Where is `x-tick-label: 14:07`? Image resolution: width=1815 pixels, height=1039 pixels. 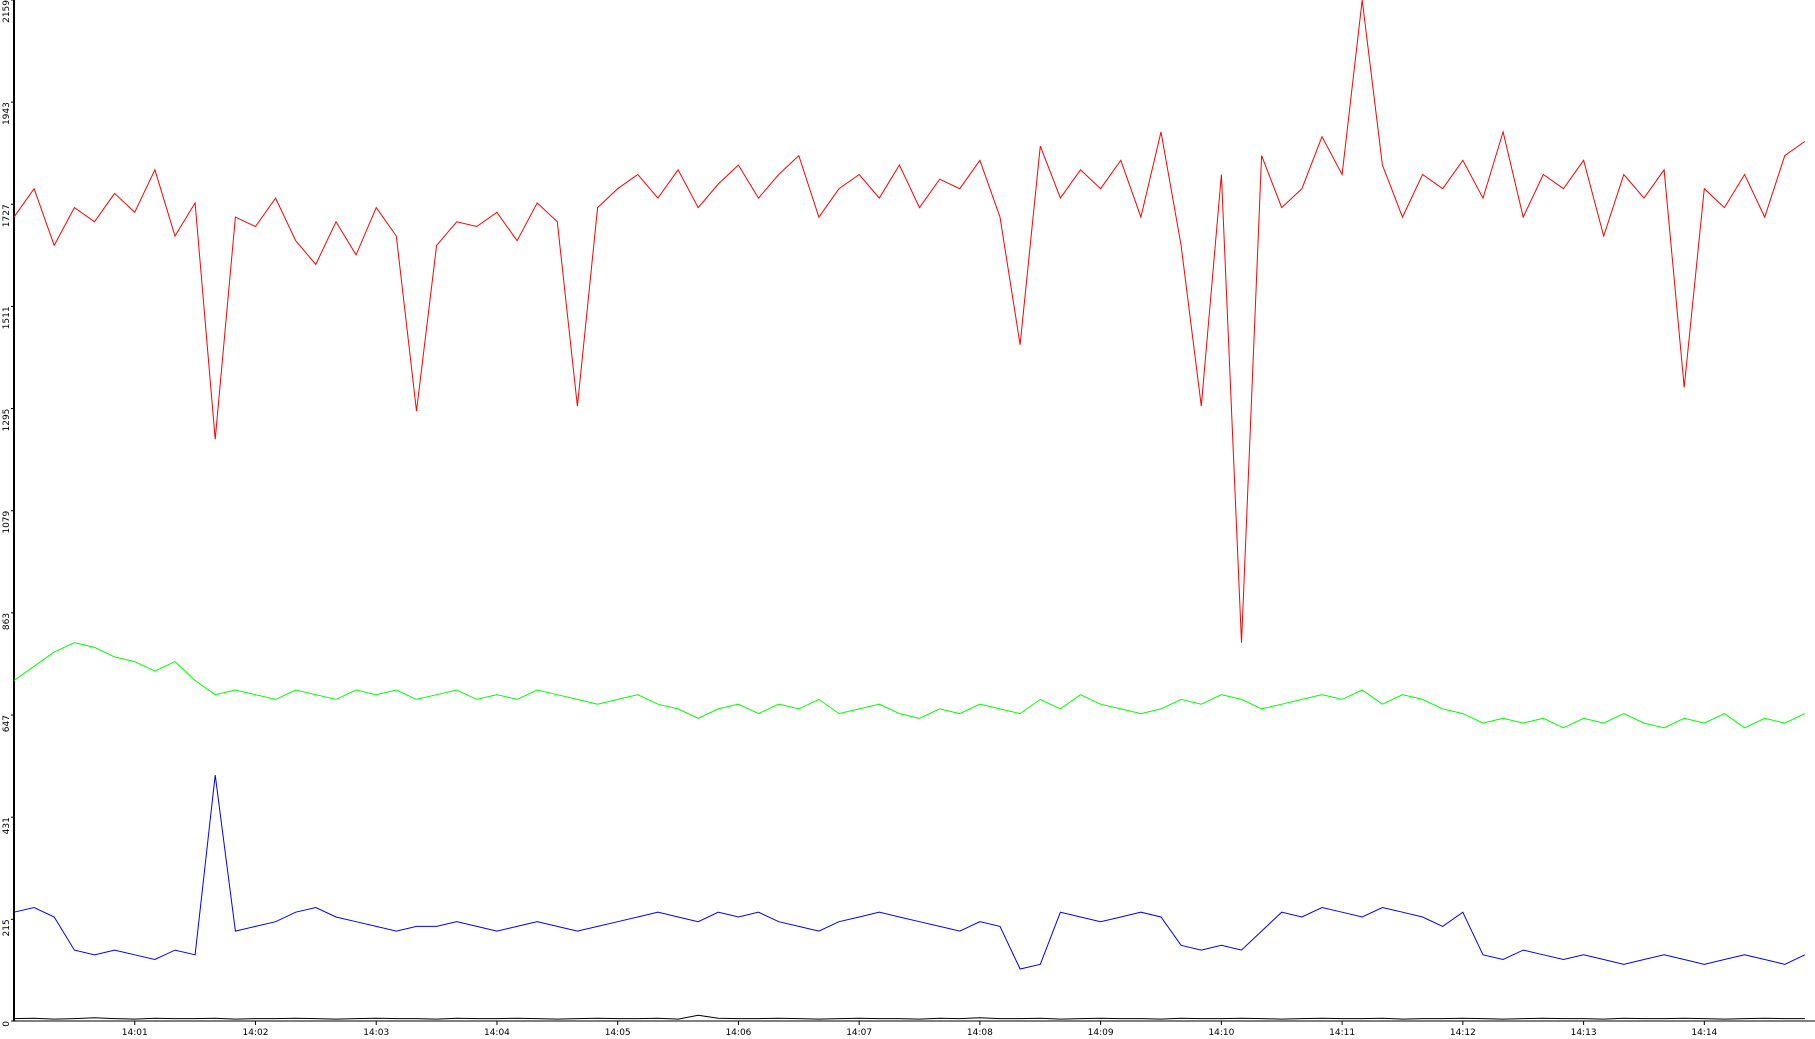 x-tick-label: 14:07 is located at coordinates (859, 1033).